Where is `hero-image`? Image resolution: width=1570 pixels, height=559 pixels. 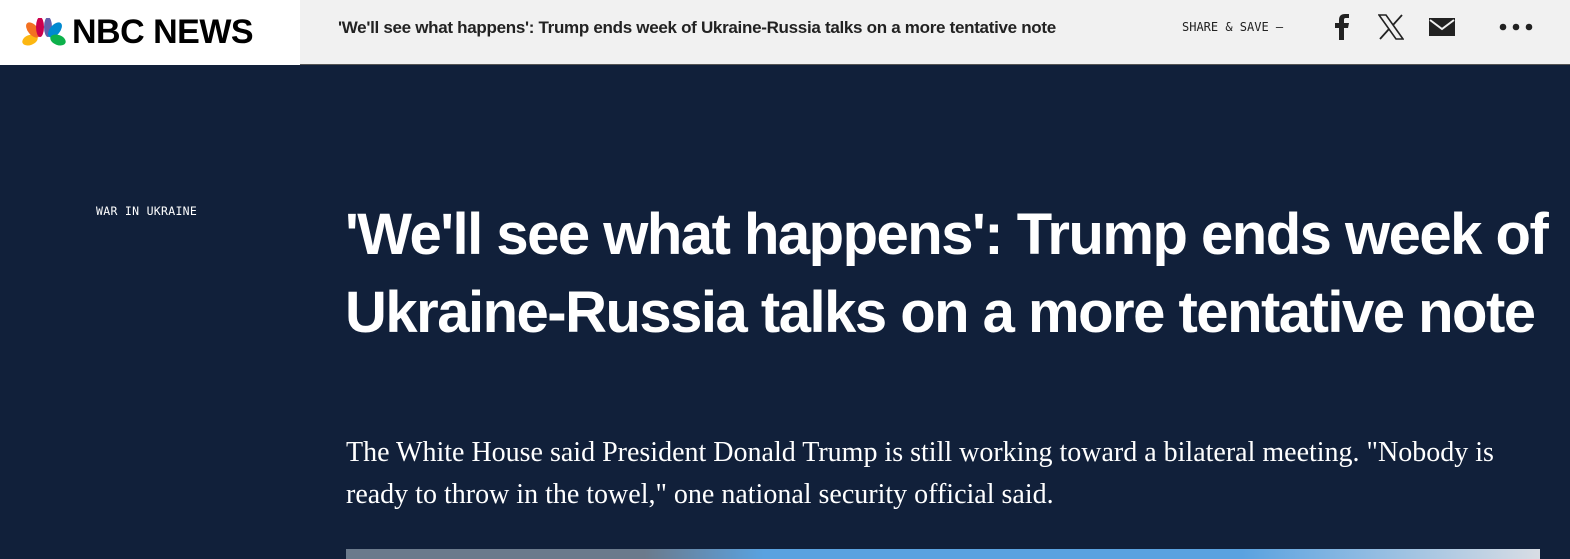 hero-image is located at coordinates (943, 554).